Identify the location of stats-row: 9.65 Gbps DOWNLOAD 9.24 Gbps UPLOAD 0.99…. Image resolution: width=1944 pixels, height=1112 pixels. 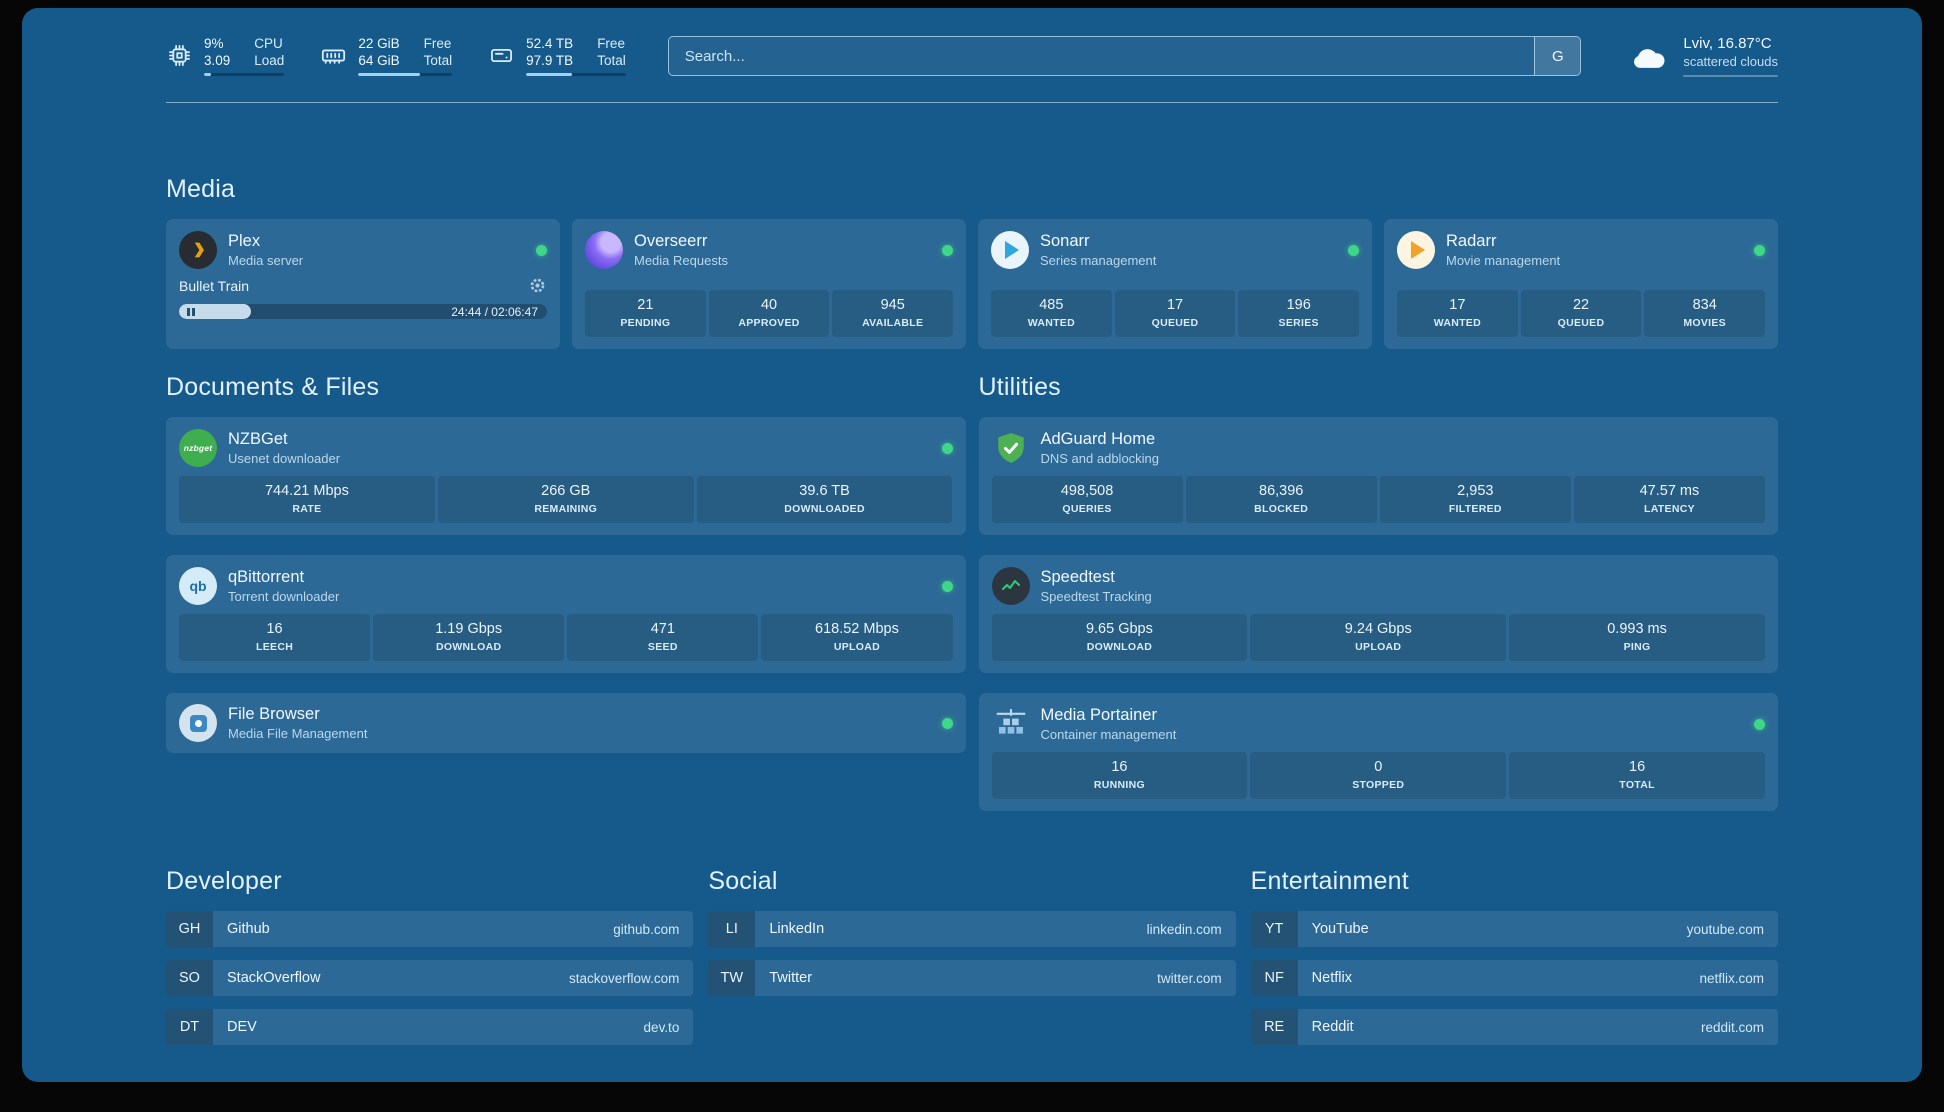
(1378, 637).